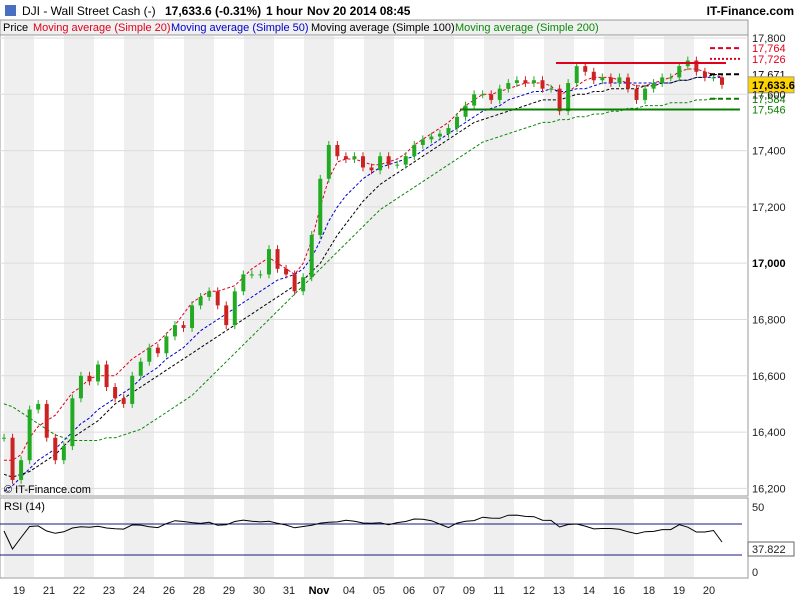  Describe the element at coordinates (24, 507) in the screenshot. I see `rsi-label: RSI (14)` at that location.